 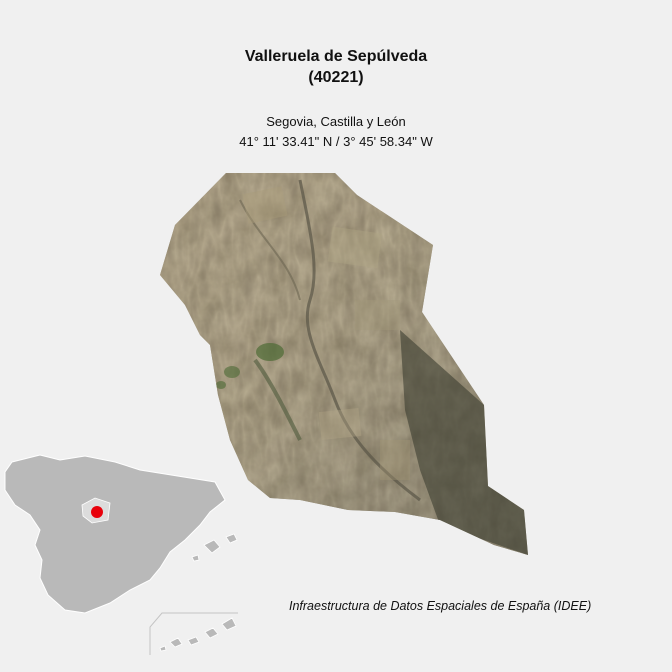 I want to click on canary-islands-frame, so click(x=193, y=633).